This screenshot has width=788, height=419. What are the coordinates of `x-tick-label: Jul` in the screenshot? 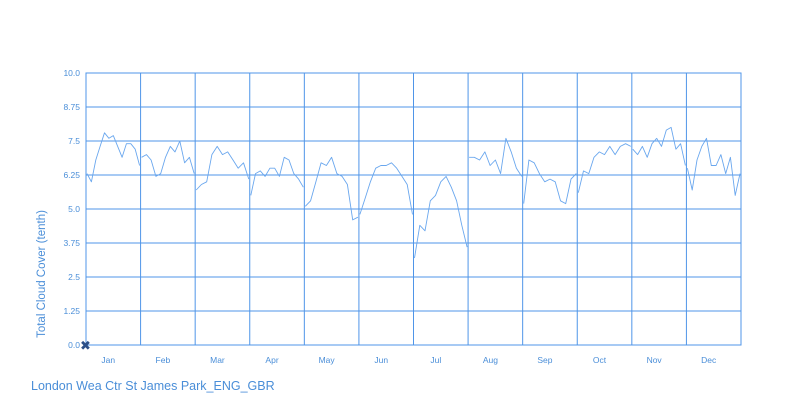 It's located at (435, 360).